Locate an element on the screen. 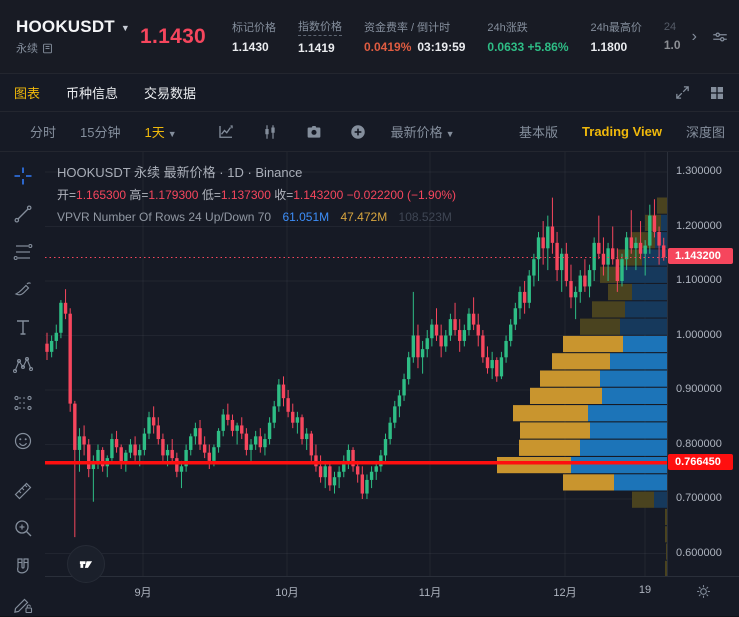 Image resolution: width=739 pixels, height=617 pixels. last-price: 1.1430 is located at coordinates (173, 36).